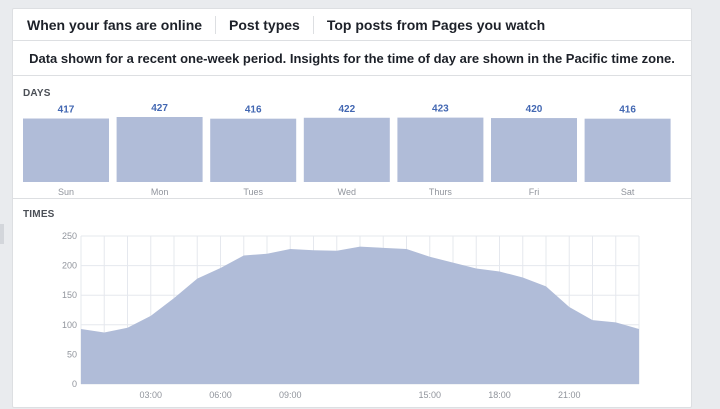 The height and width of the screenshot is (409, 720). Describe the element at coordinates (220, 395) in the screenshot. I see `x-tick-label: 06:00` at that location.